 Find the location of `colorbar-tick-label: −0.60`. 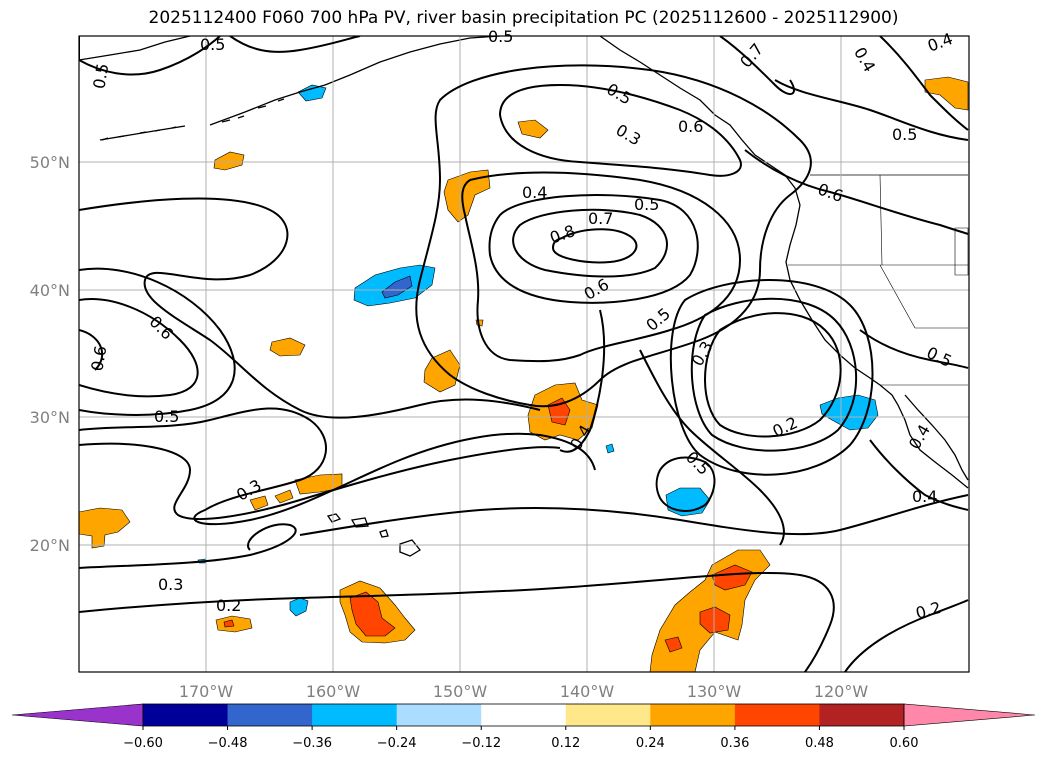

colorbar-tick-label: −0.60 is located at coordinates (143, 743).